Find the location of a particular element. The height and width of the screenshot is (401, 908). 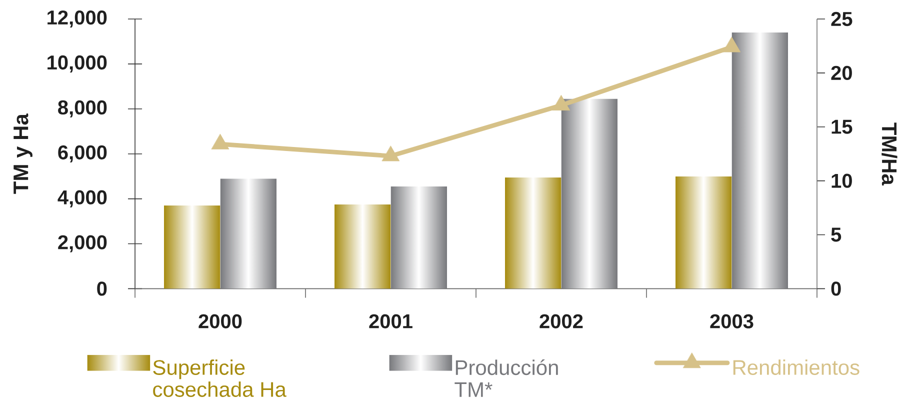

y-tick-label: 12,000 is located at coordinates (77, 19).